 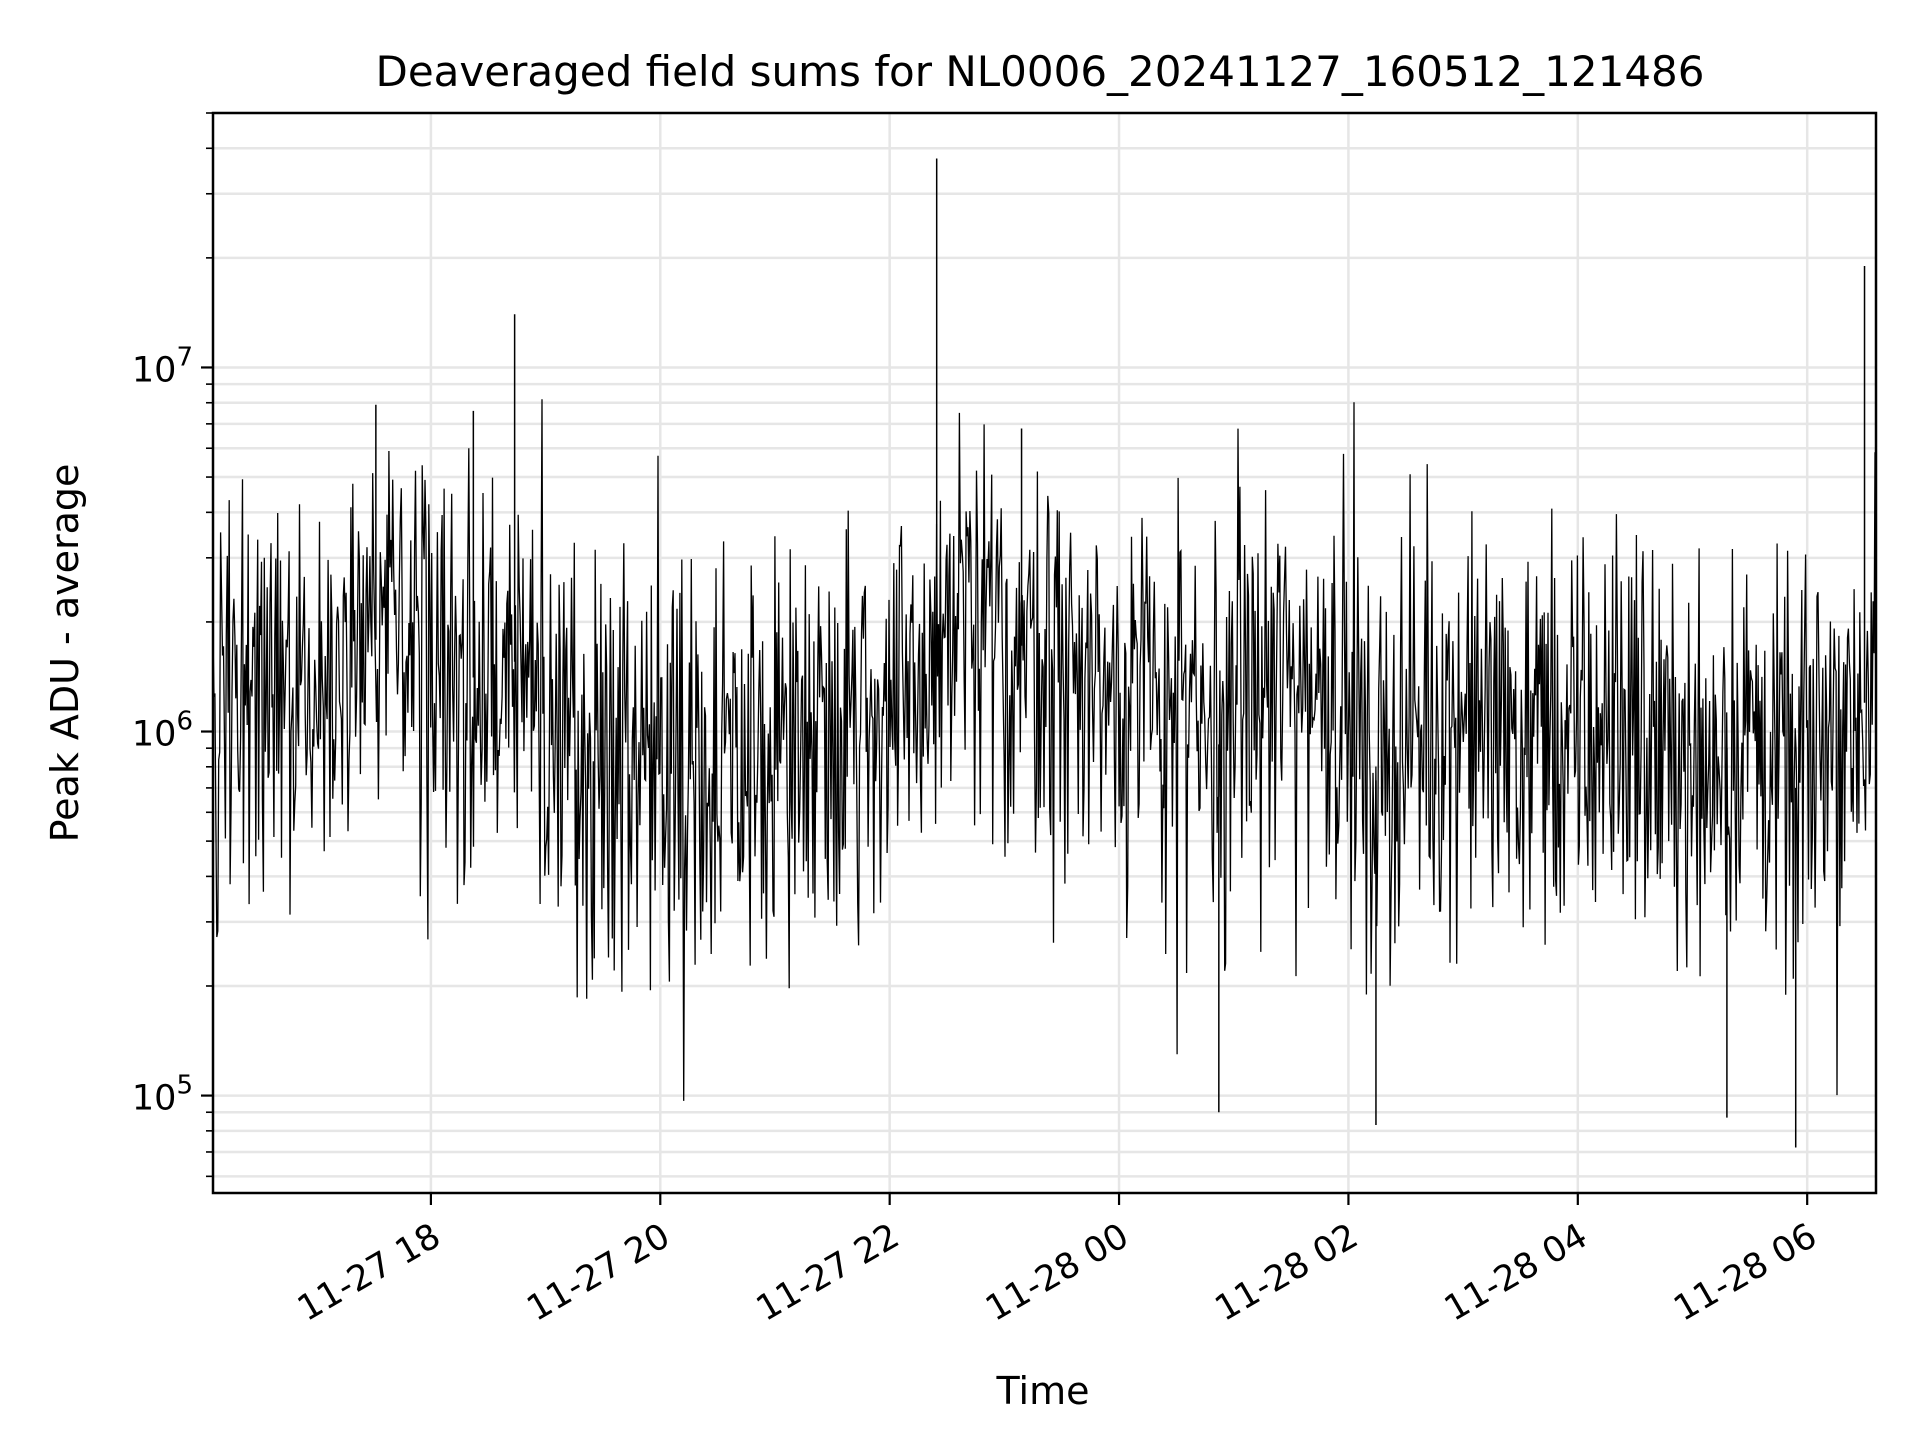 I want to click on y-tick-label: 10⁷, so click(x=162, y=366).